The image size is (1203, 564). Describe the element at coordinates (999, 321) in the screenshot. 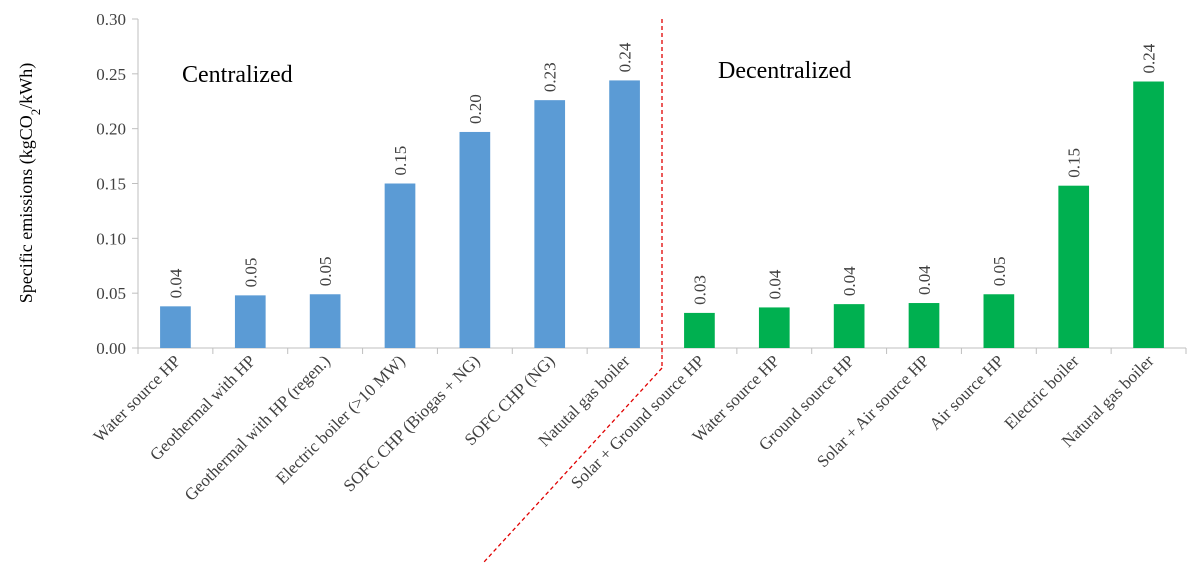

I see `bar-decentralized-air-source-hp` at that location.